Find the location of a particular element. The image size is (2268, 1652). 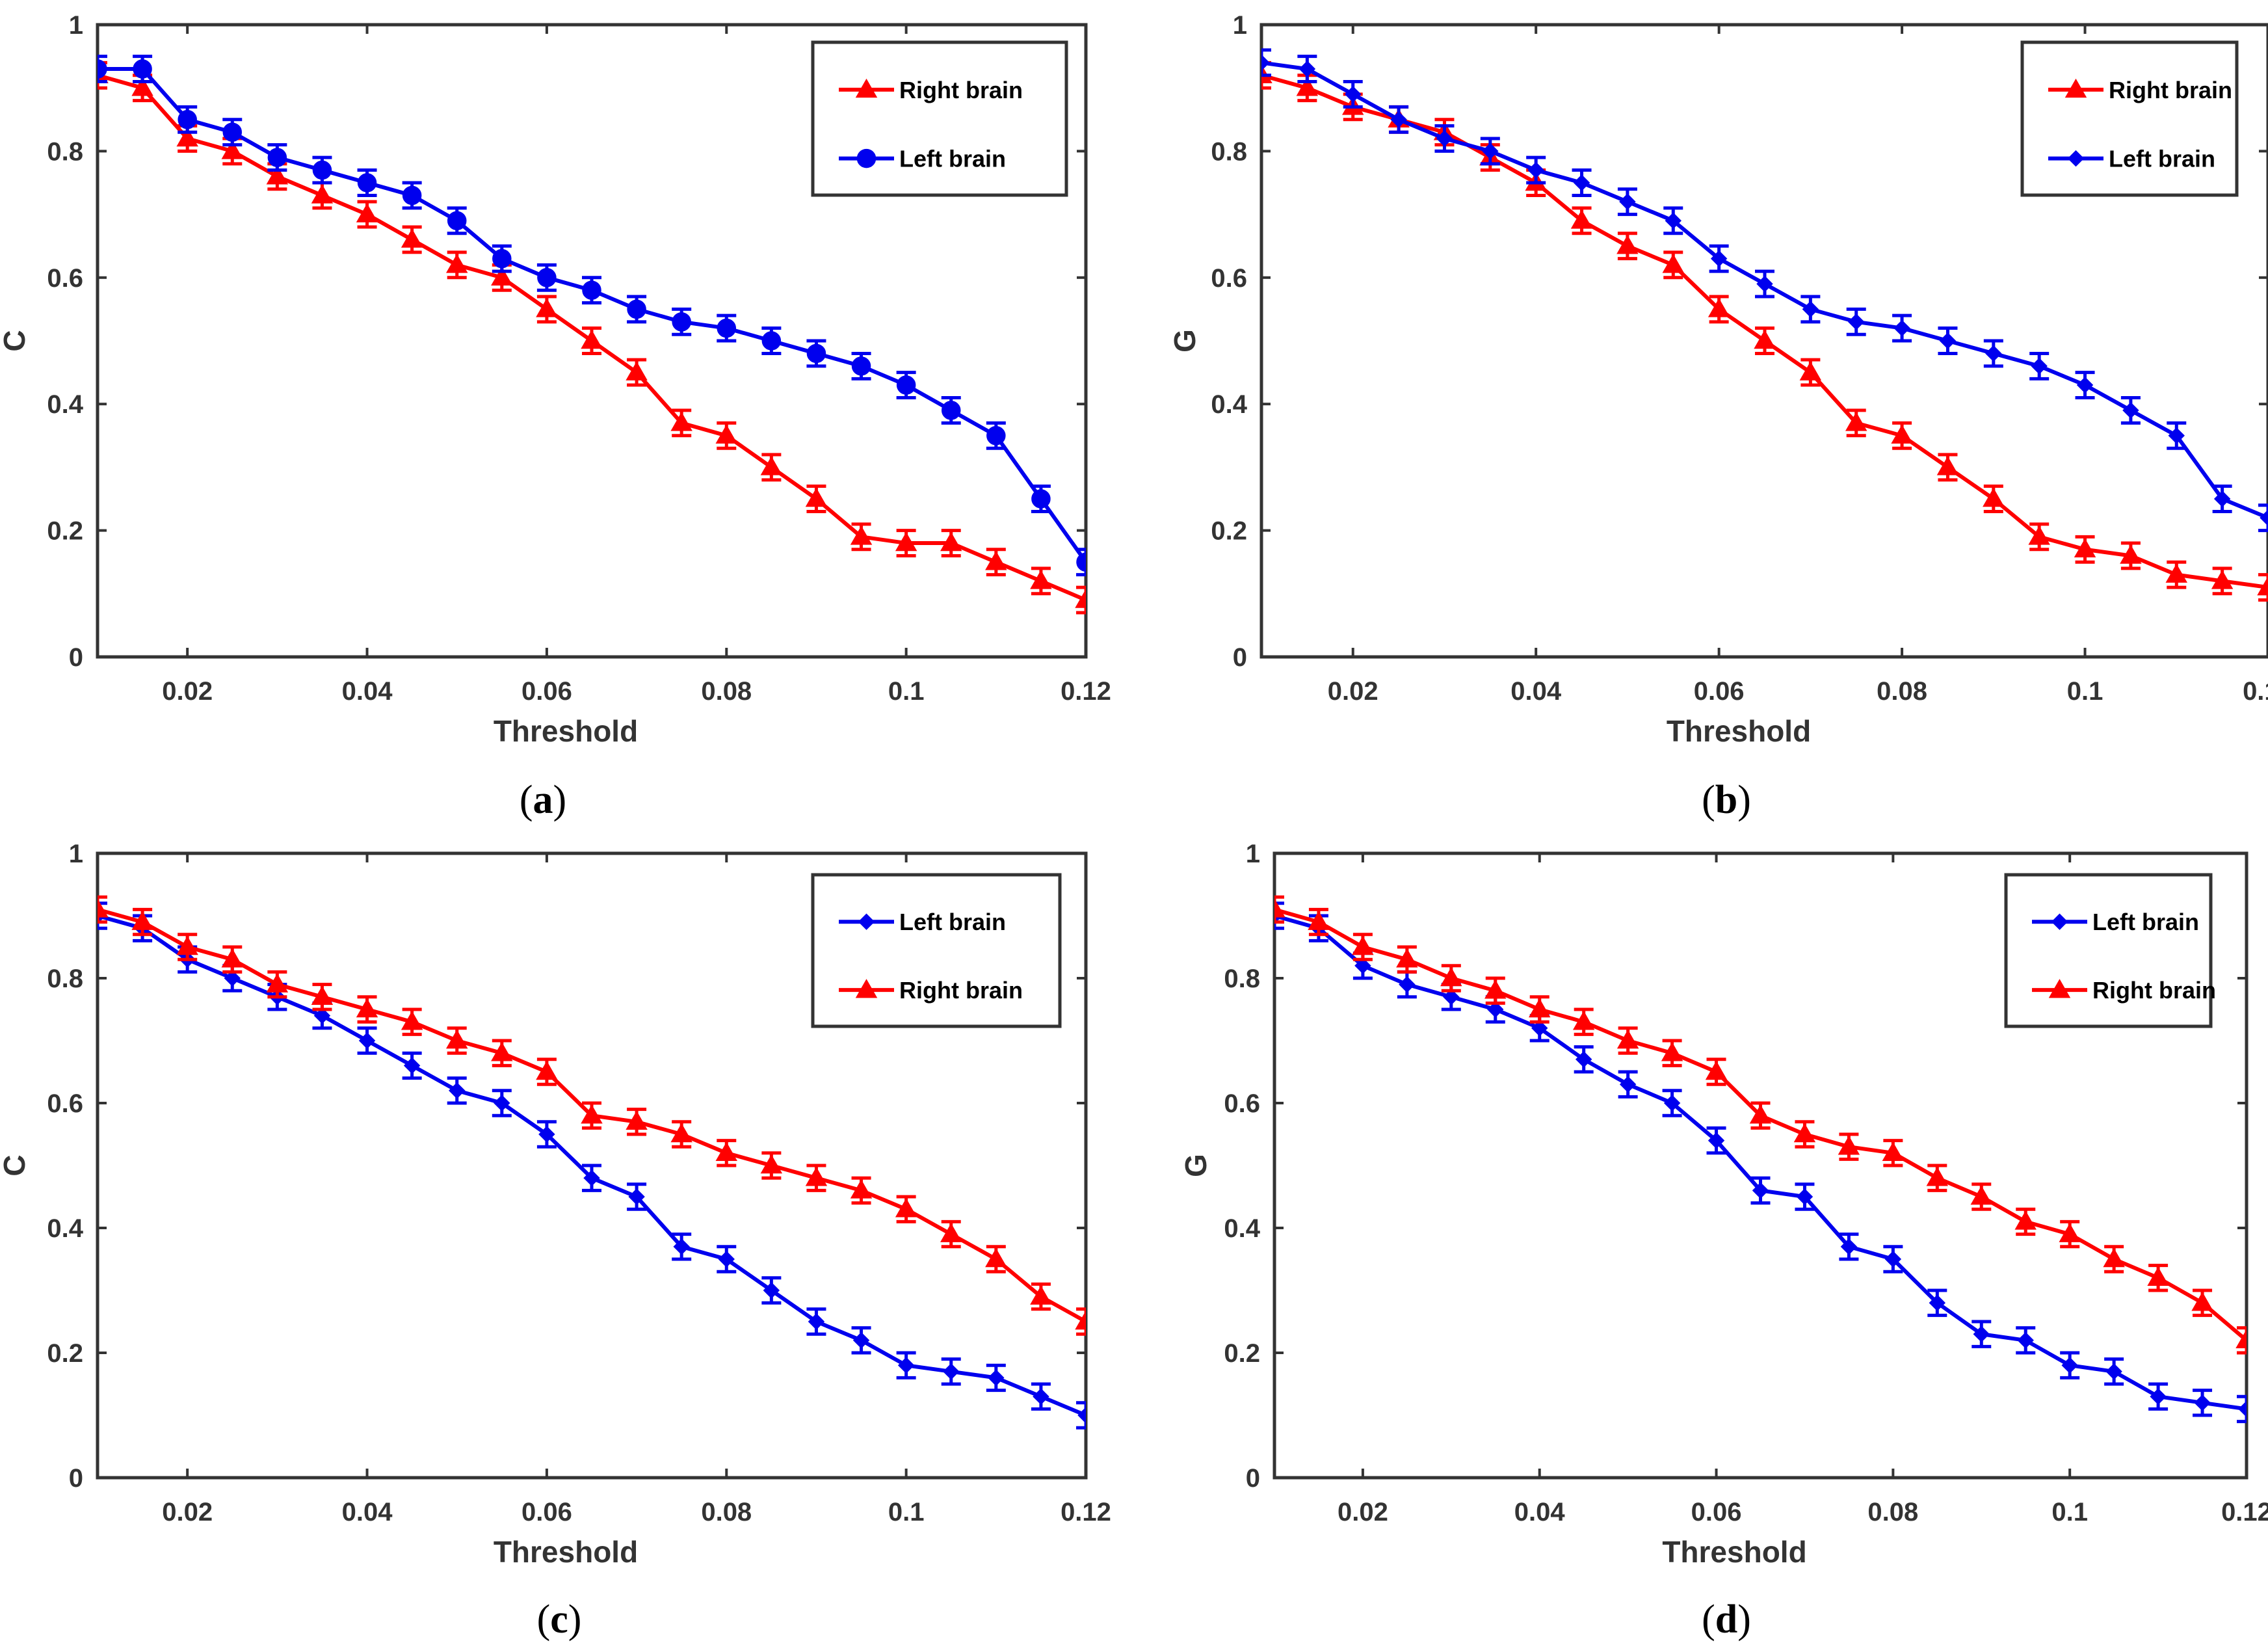

x-tick-label: 0.04 is located at coordinates (367, 691).